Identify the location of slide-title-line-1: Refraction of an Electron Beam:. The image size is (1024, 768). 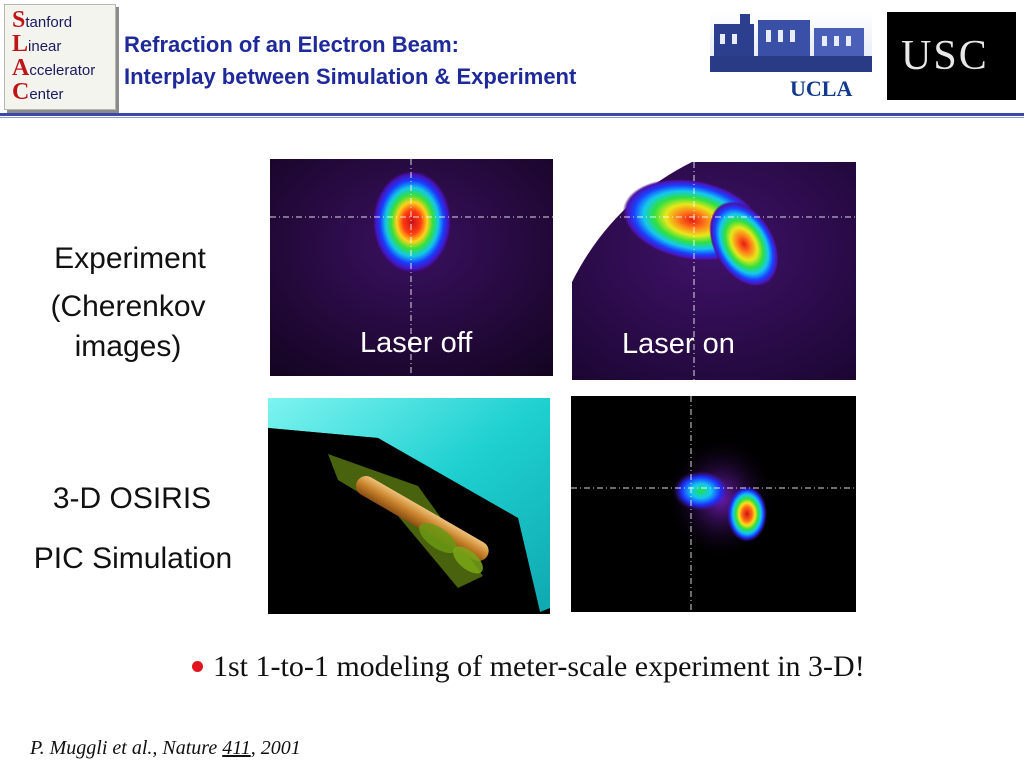
(291, 44).